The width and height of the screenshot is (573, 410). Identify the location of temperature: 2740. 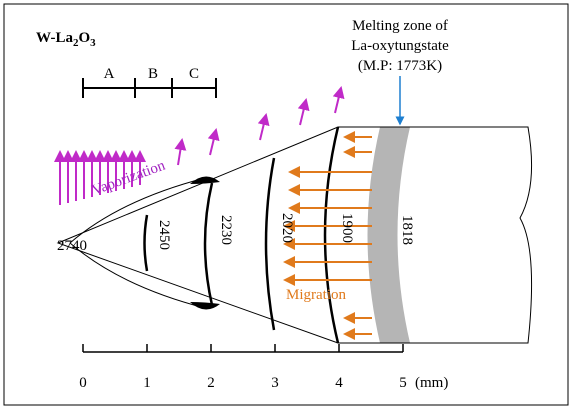
(72, 246).